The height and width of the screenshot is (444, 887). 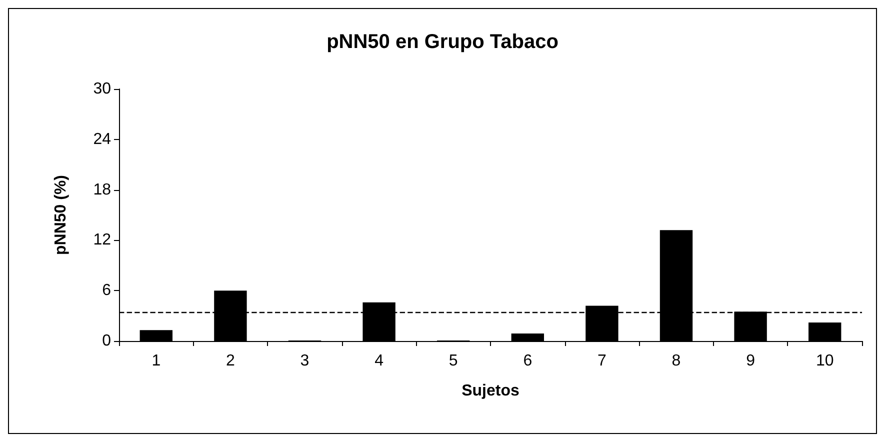 What do you see at coordinates (676, 361) in the screenshot?
I see `x-tick-label: 8` at bounding box center [676, 361].